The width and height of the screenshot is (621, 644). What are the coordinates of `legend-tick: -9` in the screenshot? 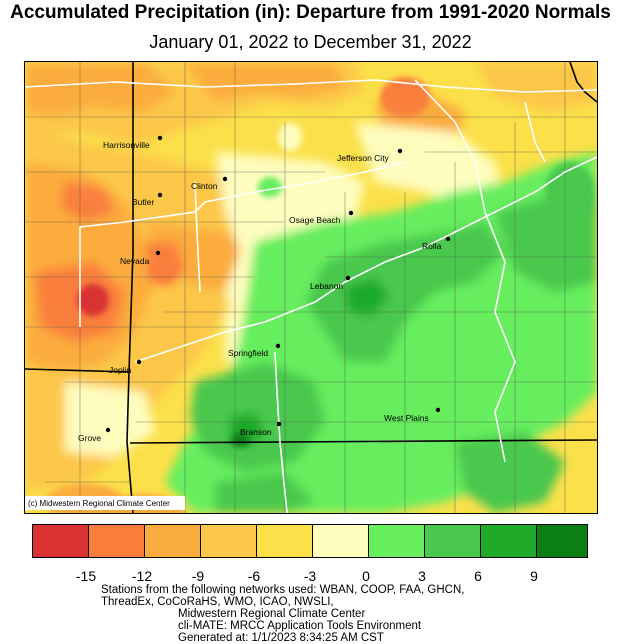 It's located at (198, 576).